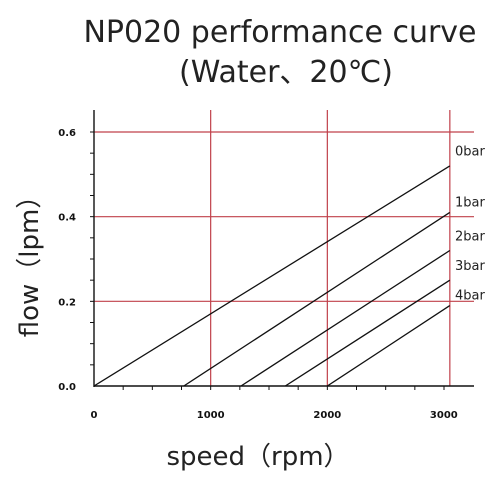 The image size is (500, 477). I want to click on y-tick-label-2: 0.4, so click(67, 218).